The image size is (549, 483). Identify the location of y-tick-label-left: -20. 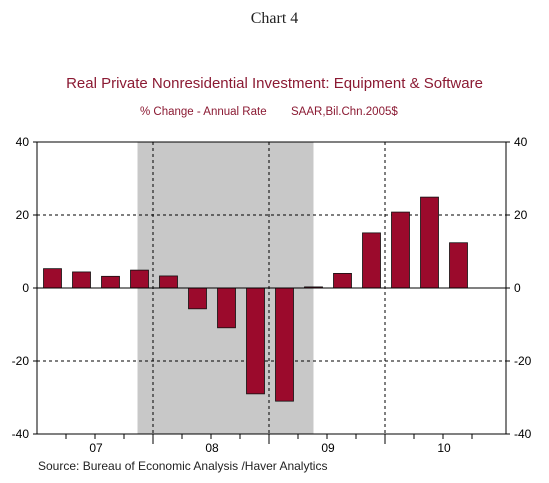
(21, 361).